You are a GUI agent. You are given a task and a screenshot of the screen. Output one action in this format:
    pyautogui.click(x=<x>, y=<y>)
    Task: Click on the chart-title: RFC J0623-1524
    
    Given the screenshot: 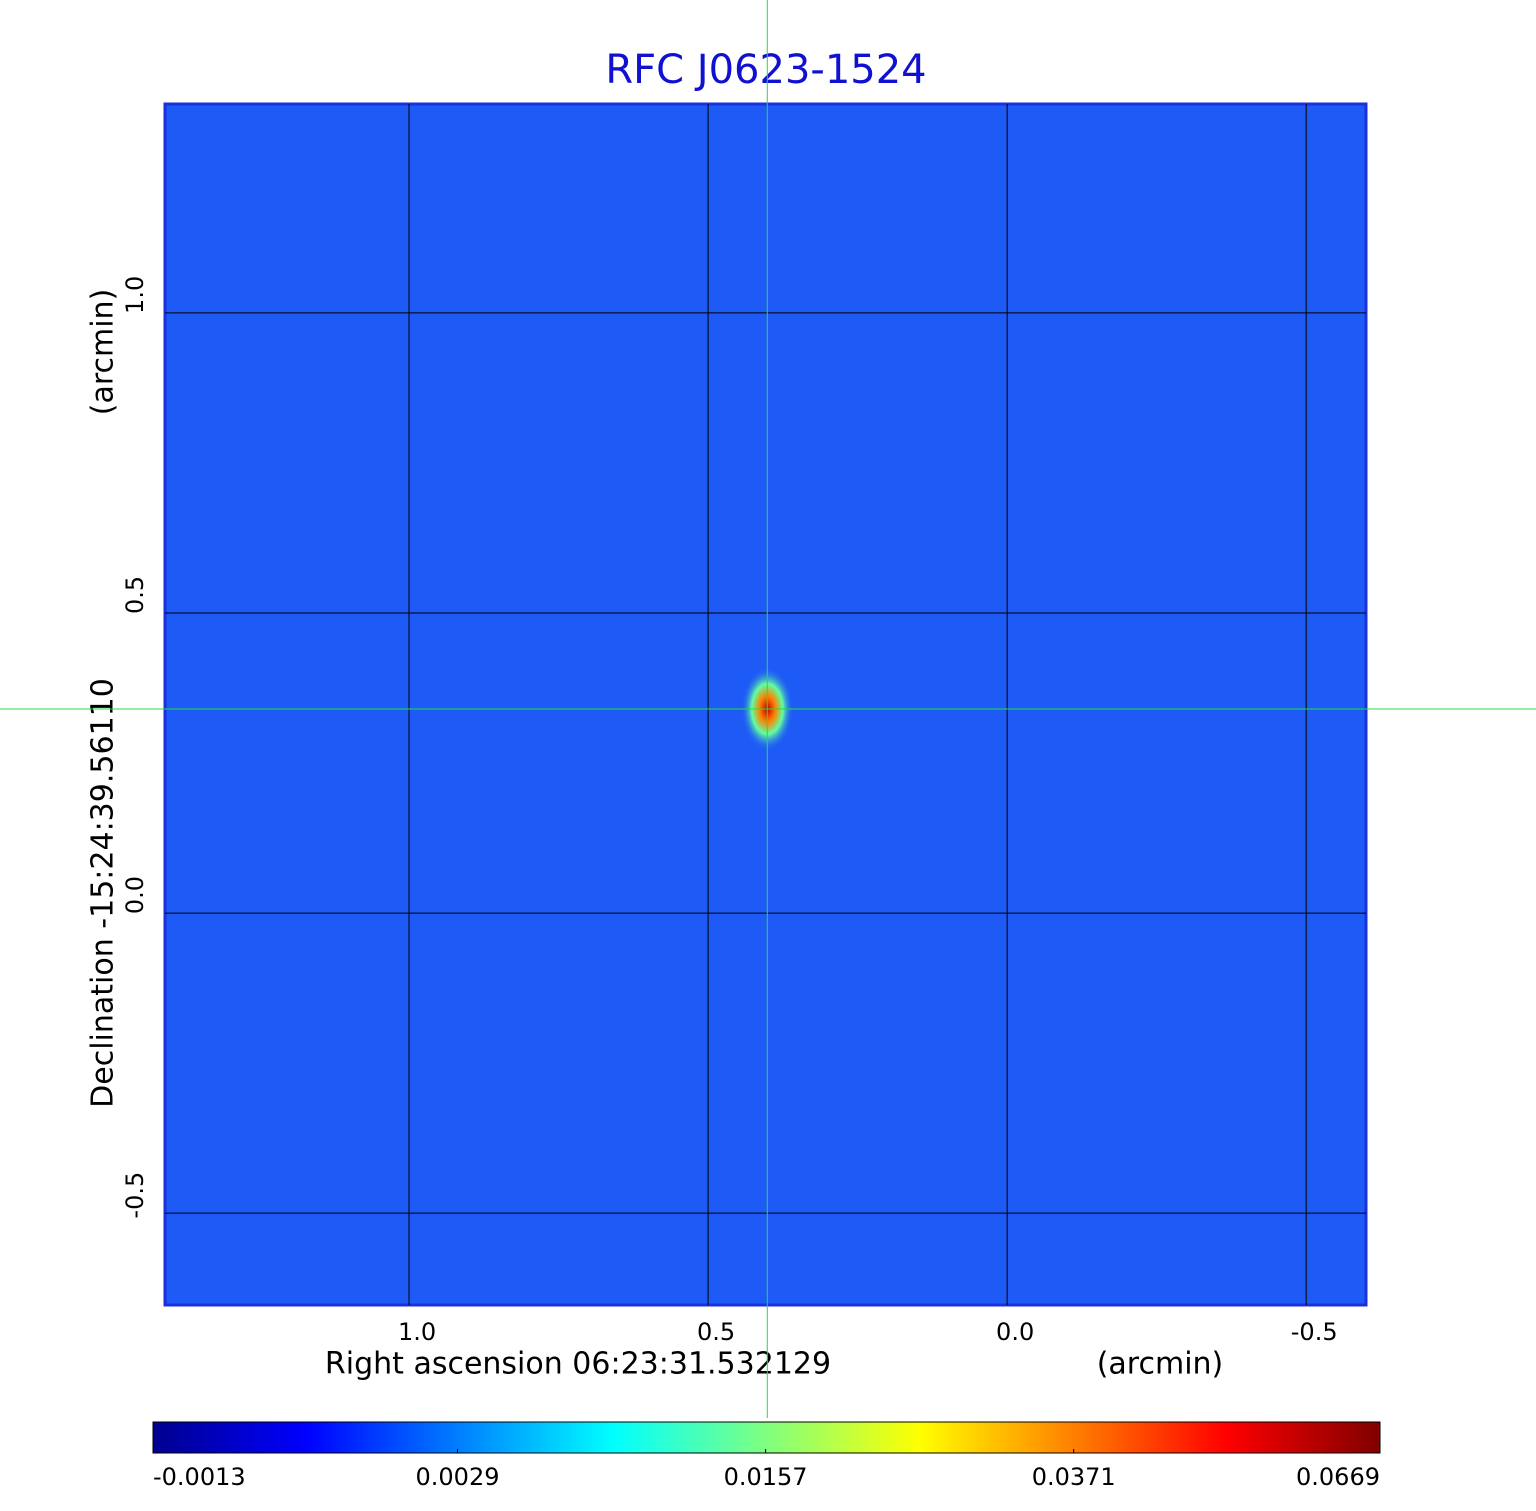 What is the action you would take?
    pyautogui.click(x=765, y=70)
    